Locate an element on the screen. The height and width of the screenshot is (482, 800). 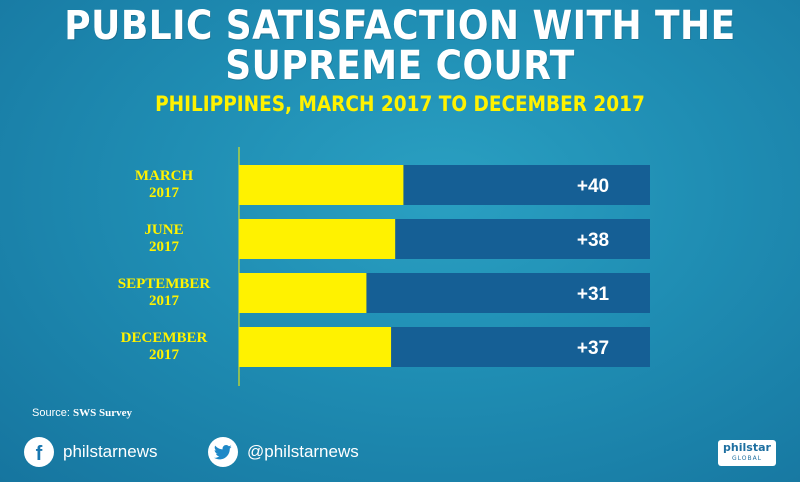
twitter-handle: @philstarnews is located at coordinates (303, 451).